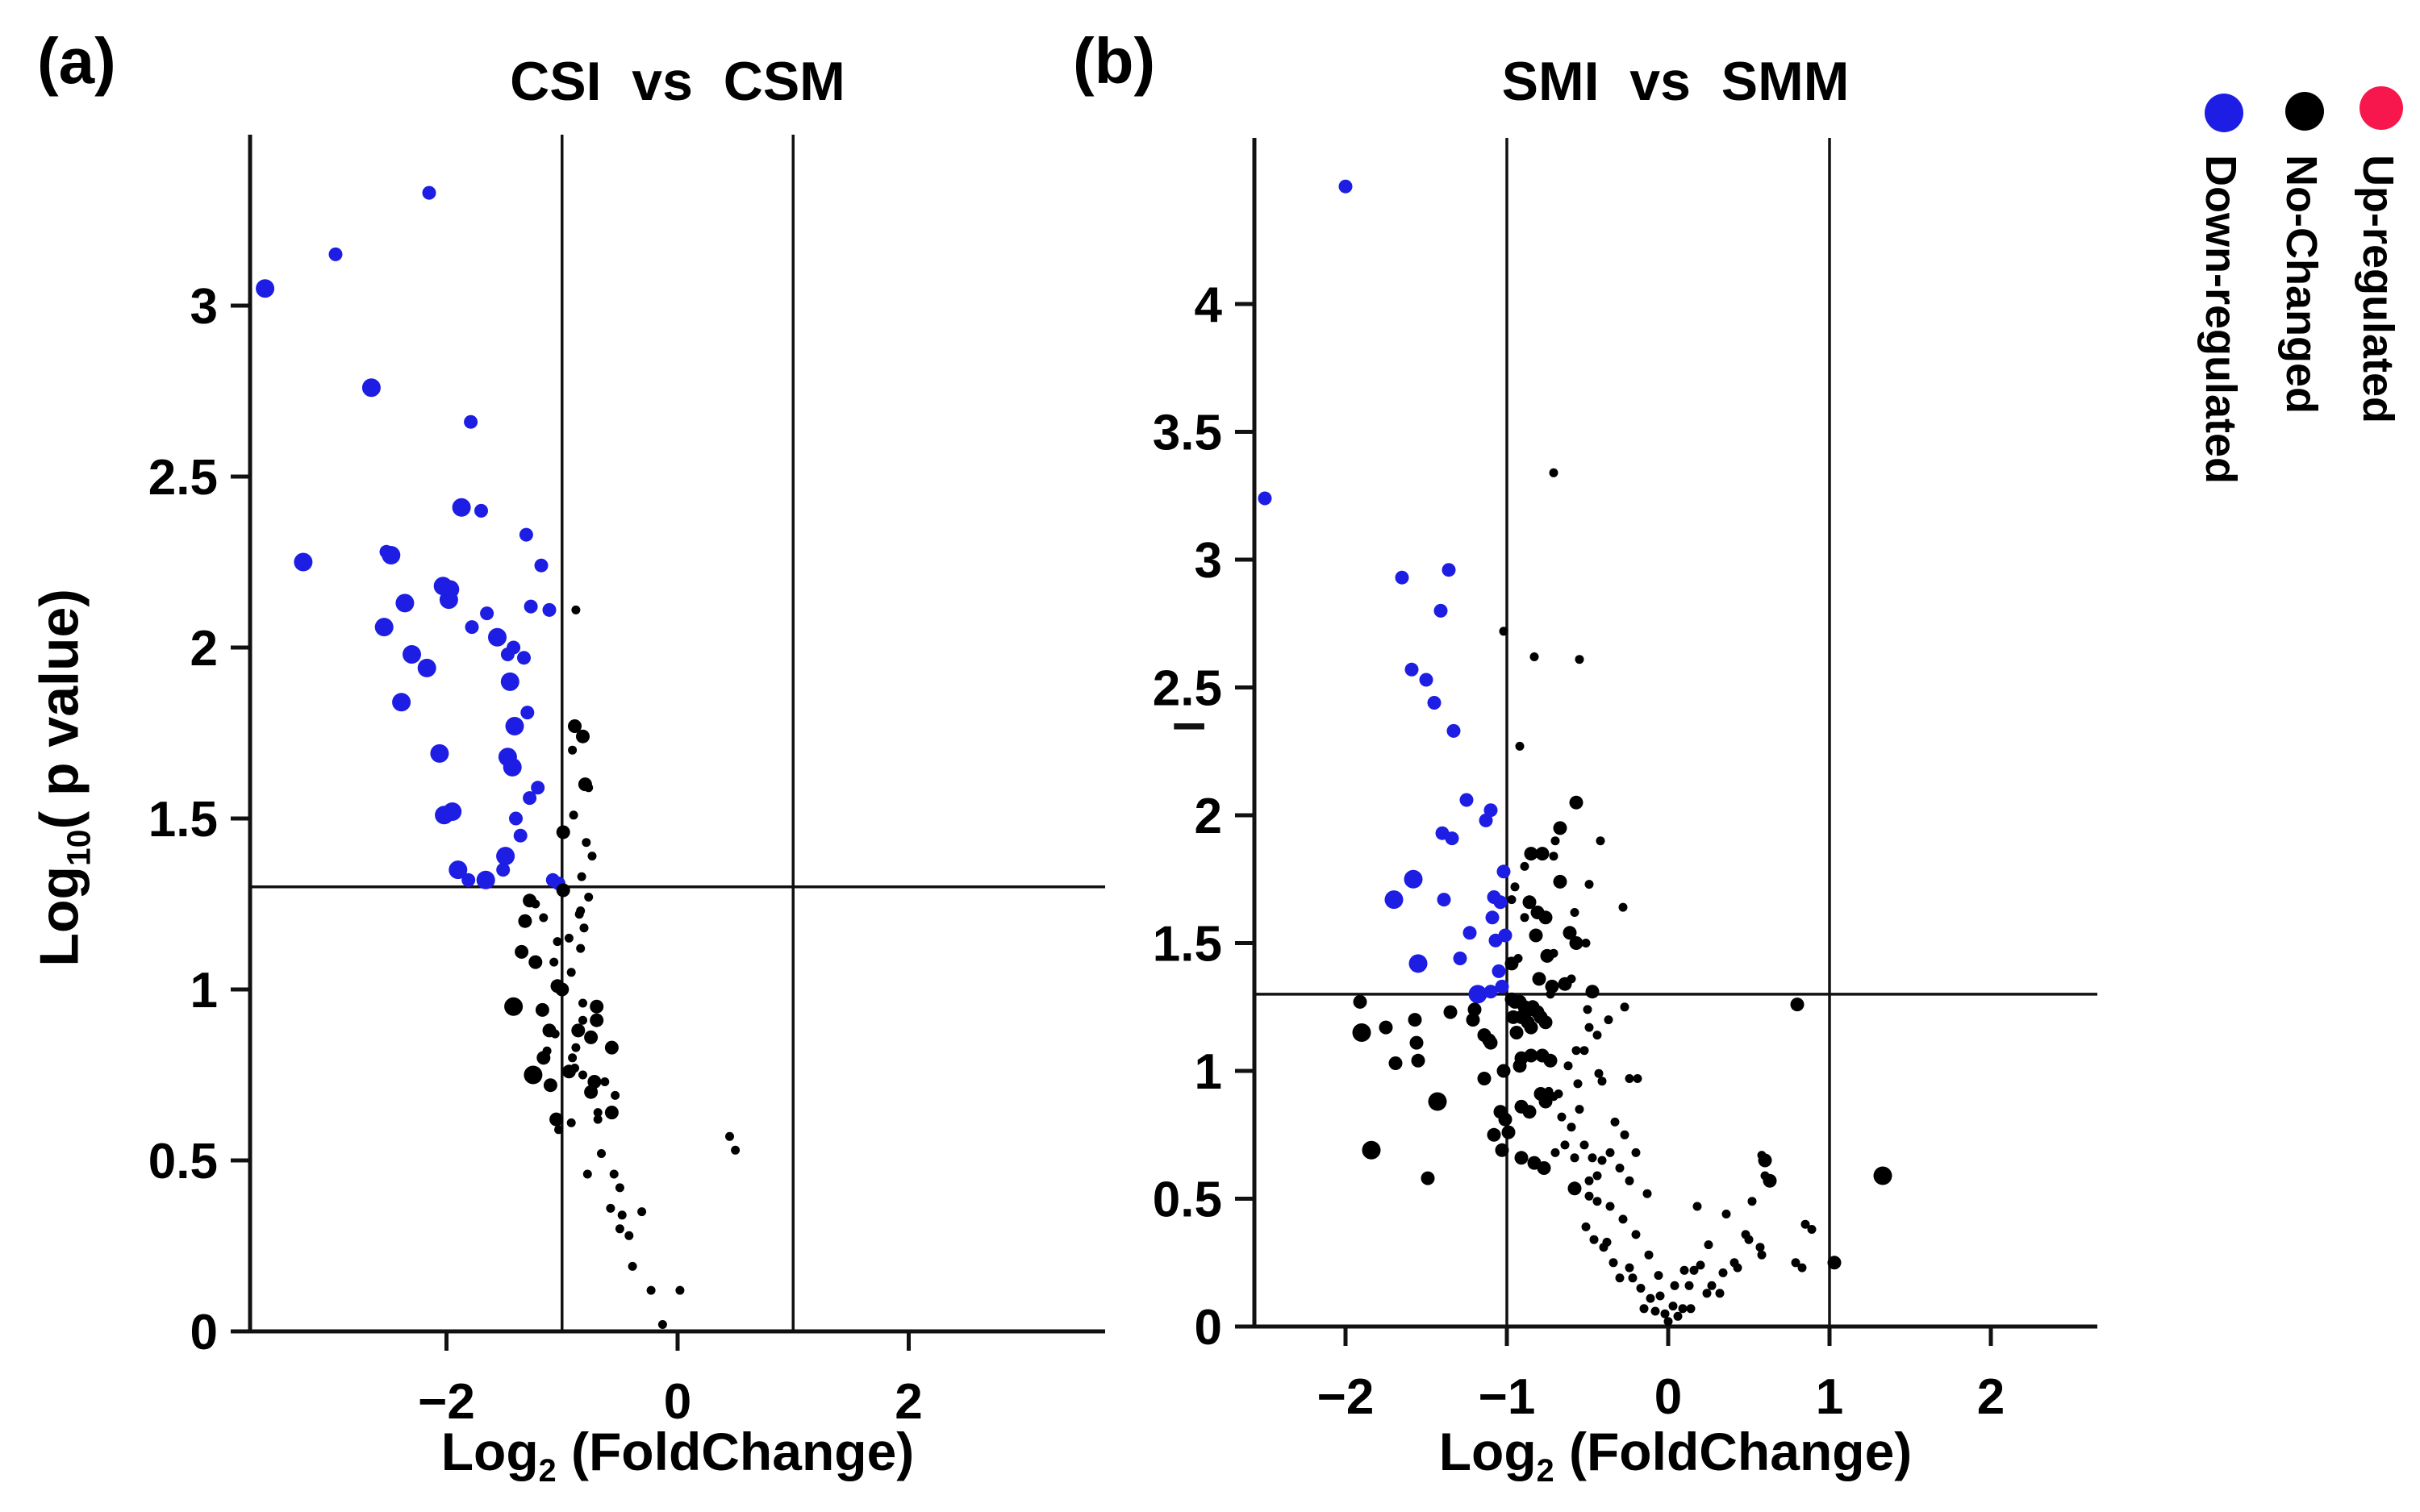 Image resolution: width=2420 pixels, height=1512 pixels. Describe the element at coordinates (908, 1402) in the screenshot. I see `x-tick-label: 2` at that location.